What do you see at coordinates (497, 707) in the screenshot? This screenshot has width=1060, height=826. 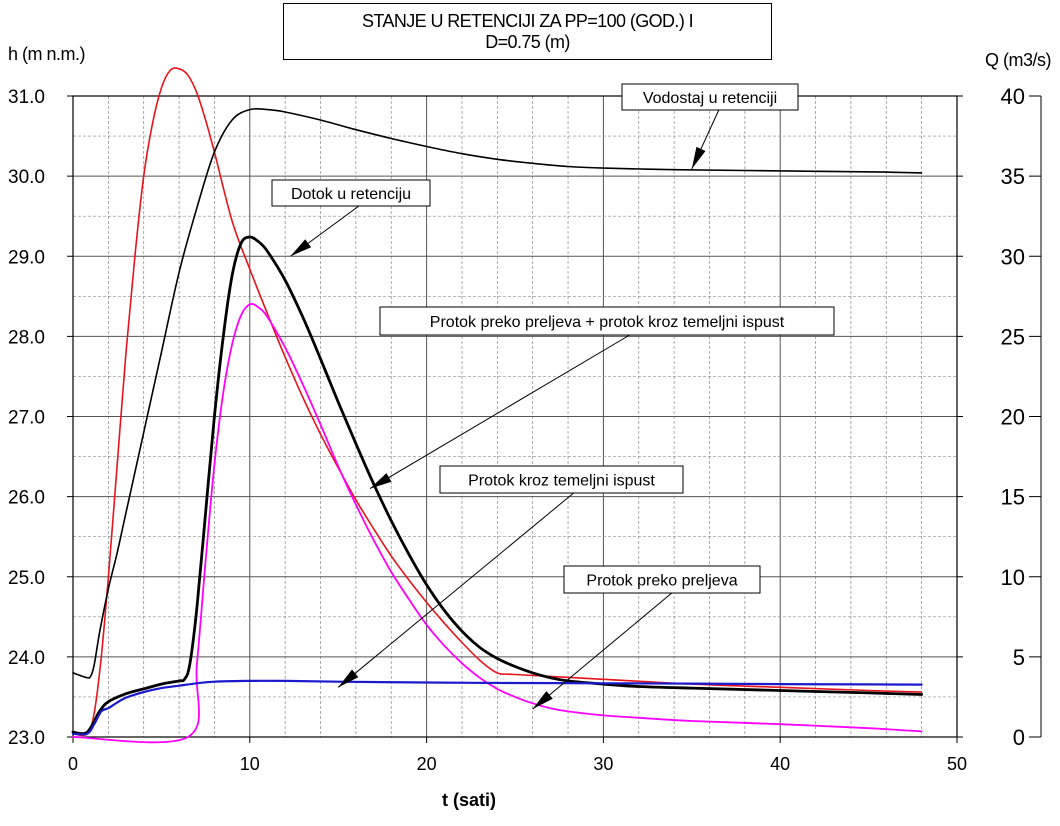 I see `series-line-outlet` at bounding box center [497, 707].